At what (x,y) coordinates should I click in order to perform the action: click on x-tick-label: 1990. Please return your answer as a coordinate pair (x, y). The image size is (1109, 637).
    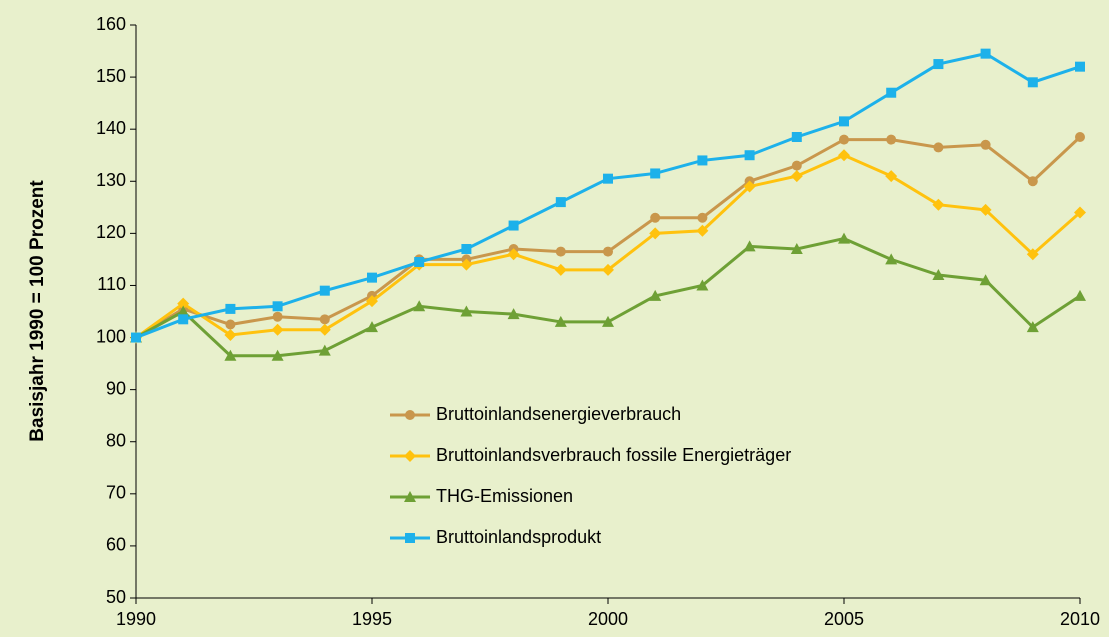
    Looking at the image, I should click on (136, 619).